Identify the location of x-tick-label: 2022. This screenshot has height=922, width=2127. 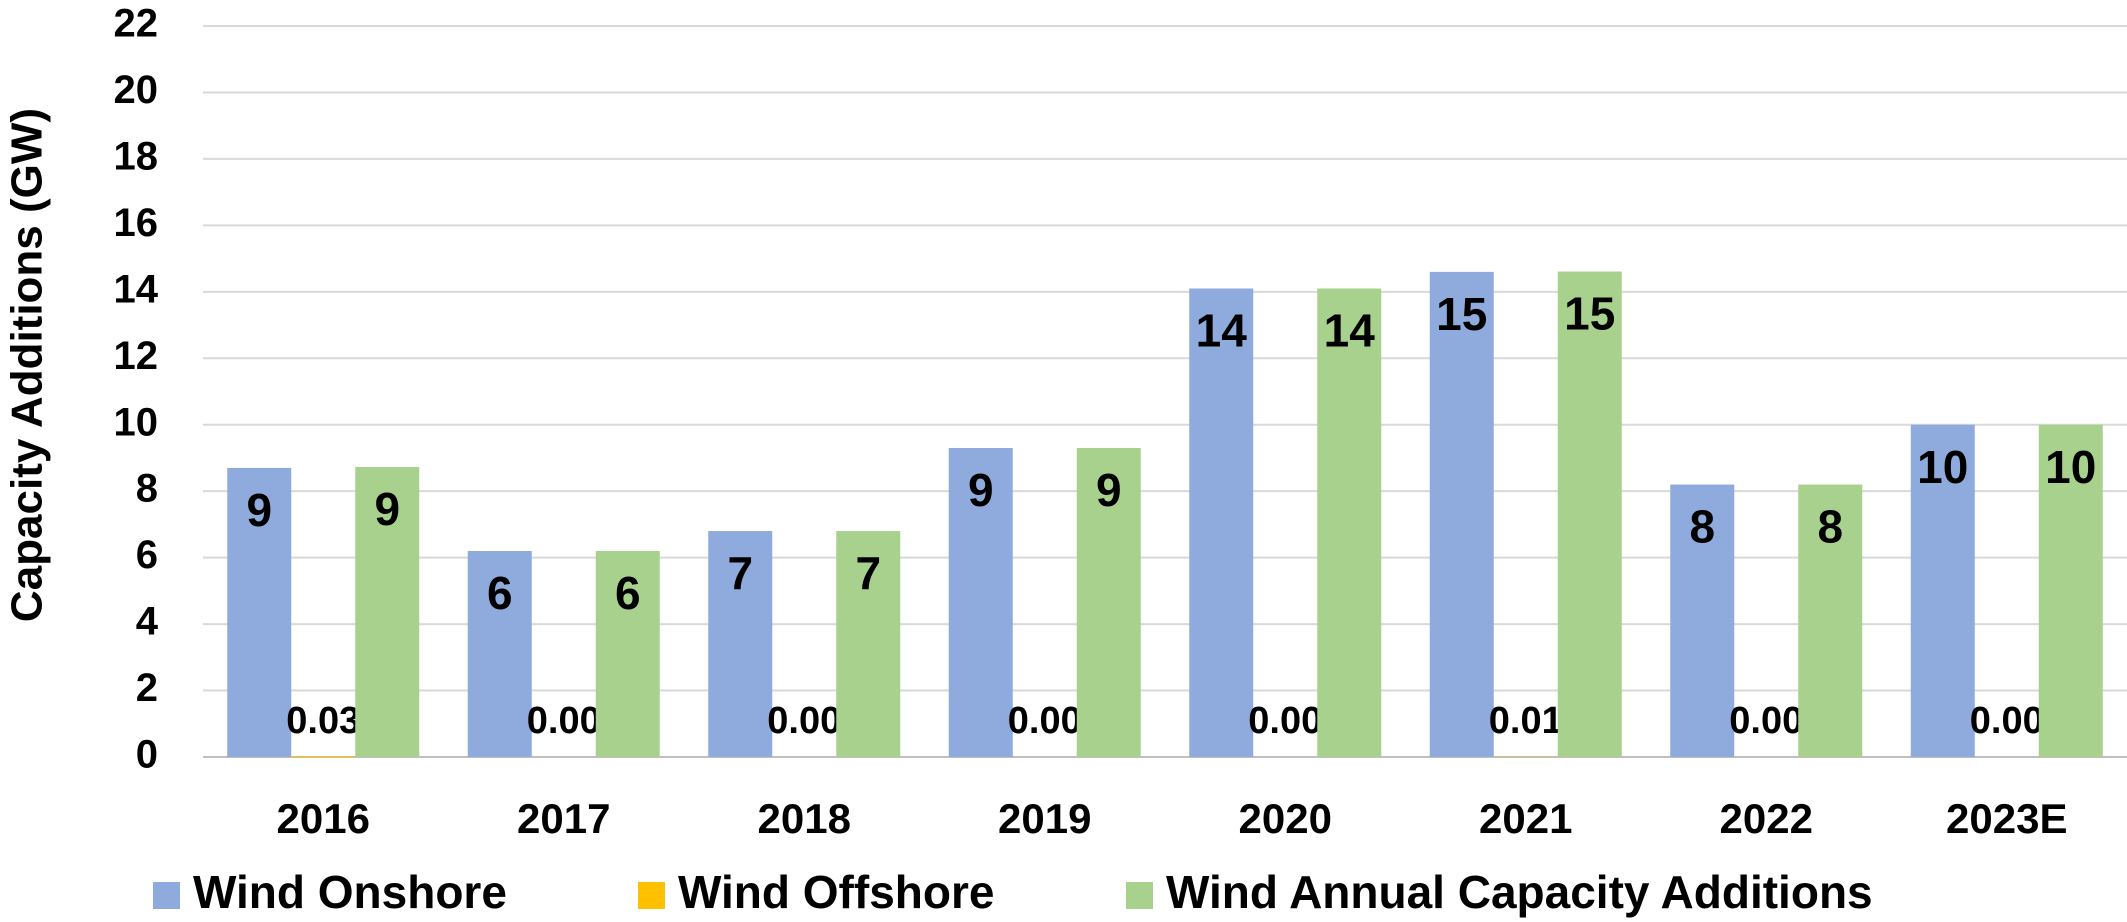
(1766, 818).